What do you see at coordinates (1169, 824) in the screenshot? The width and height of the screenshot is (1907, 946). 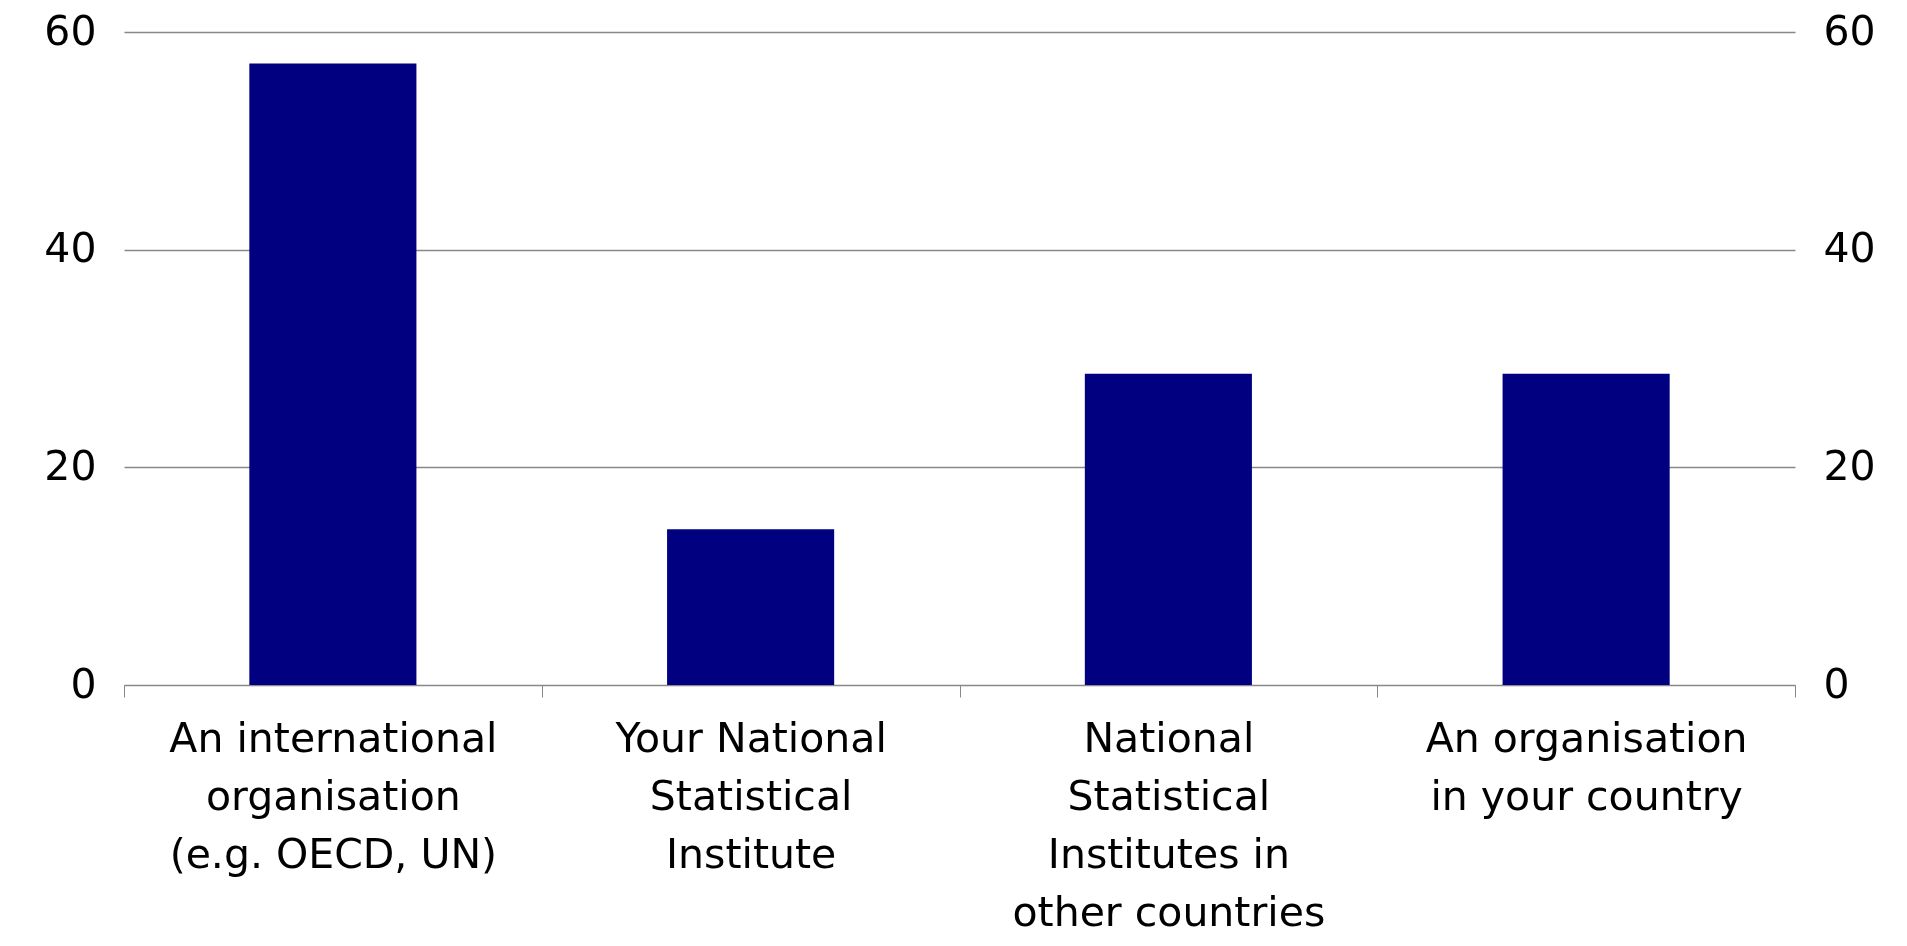 I see `x-tick-label: National Statistical Institutes in other countries` at bounding box center [1169, 824].